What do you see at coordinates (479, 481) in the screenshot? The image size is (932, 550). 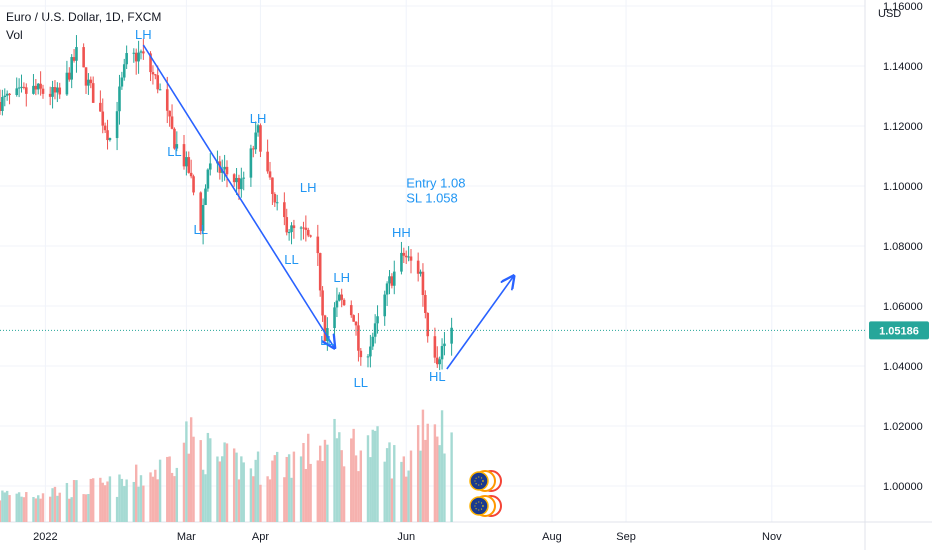 I see `eu-stars-icon` at bounding box center [479, 481].